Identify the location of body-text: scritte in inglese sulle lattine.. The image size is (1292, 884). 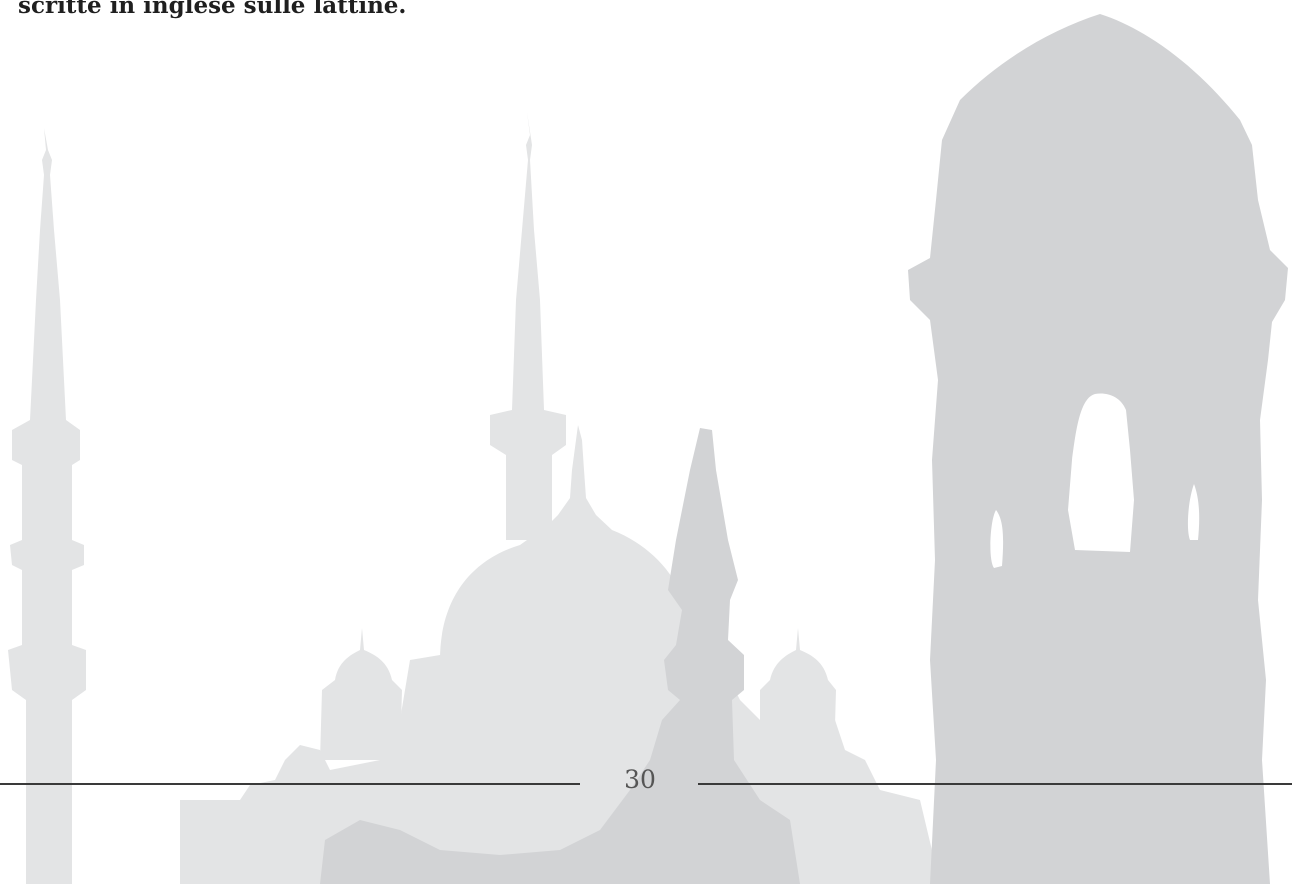
(212, 9).